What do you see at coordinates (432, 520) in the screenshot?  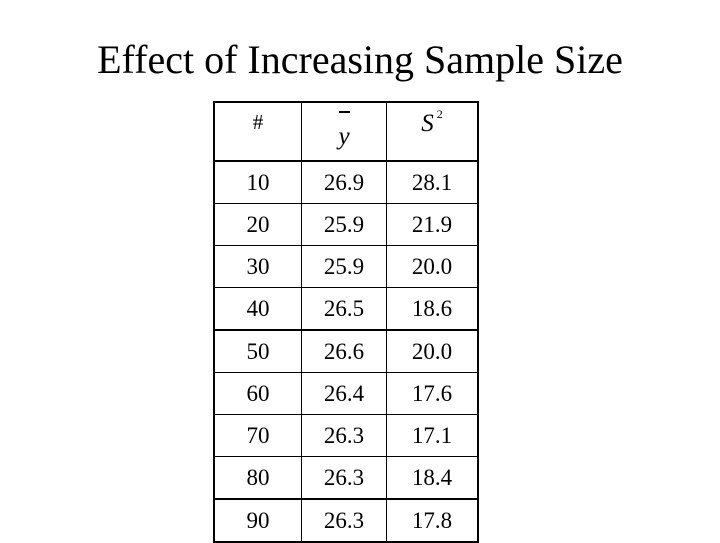 I see `cell-variance: 17.8` at bounding box center [432, 520].